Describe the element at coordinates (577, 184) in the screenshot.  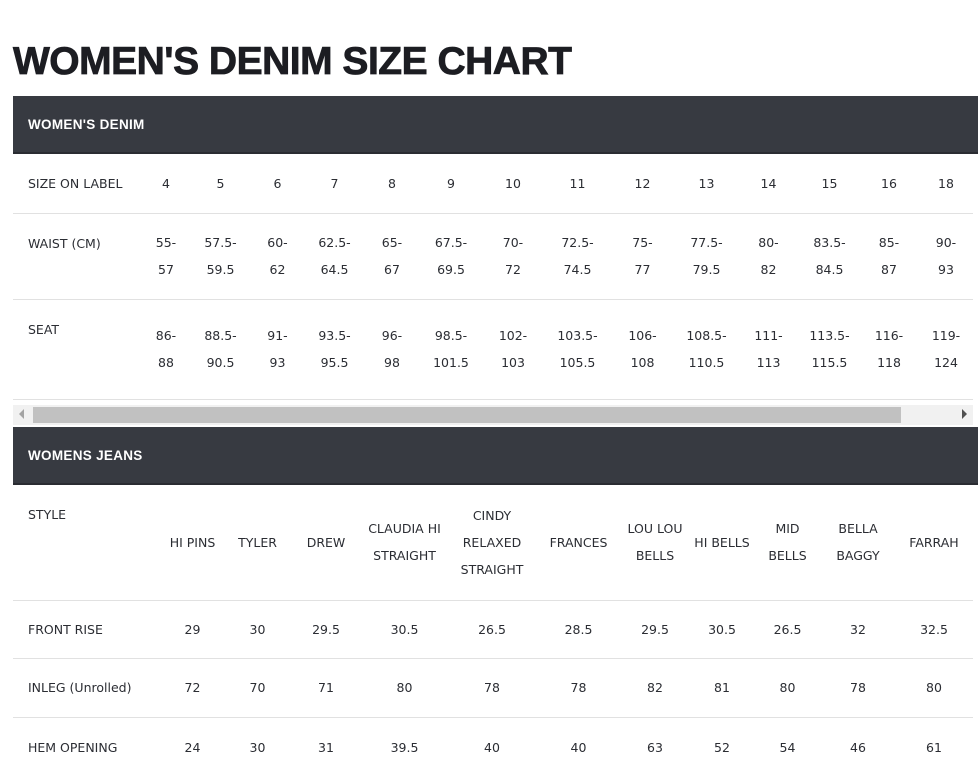
I see `table-cell: 11` at that location.